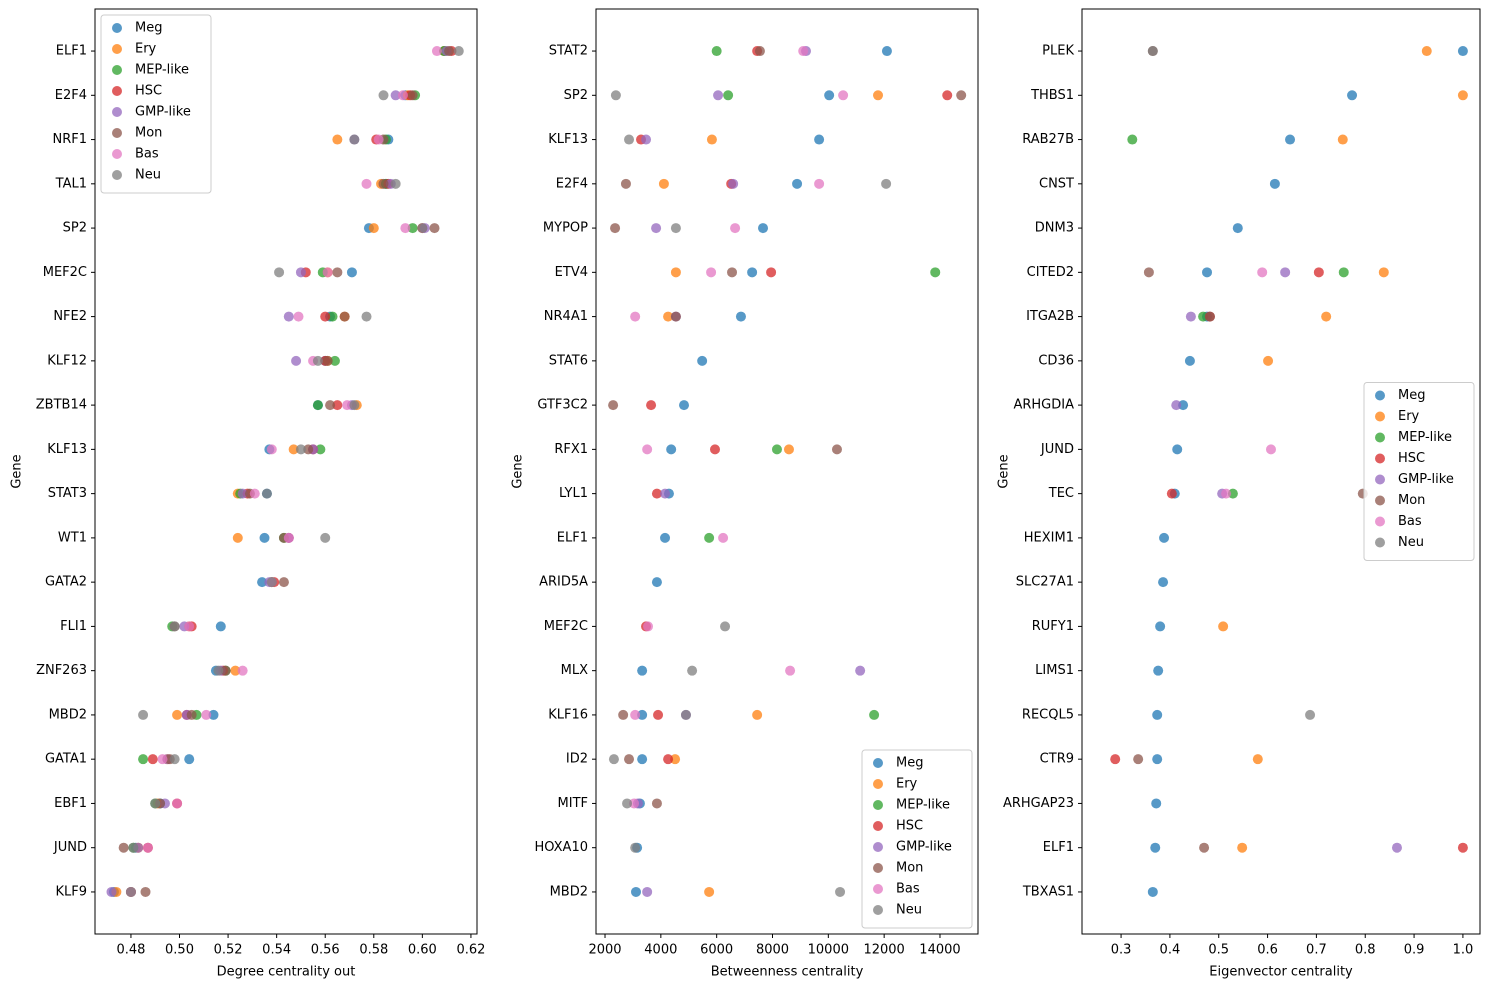 Image resolution: width=1489 pixels, height=989 pixels. I want to click on y-tick-label: KLF9, so click(71, 891).